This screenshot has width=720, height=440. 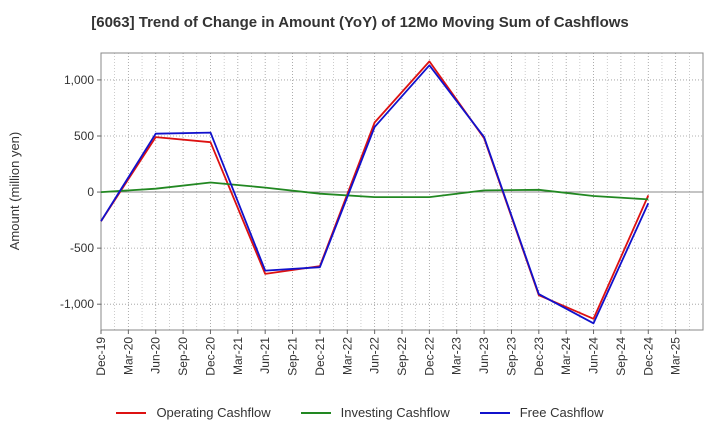 What do you see at coordinates (213, 412) in the screenshot?
I see `legend-label-operating: Operating Cashflow` at bounding box center [213, 412].